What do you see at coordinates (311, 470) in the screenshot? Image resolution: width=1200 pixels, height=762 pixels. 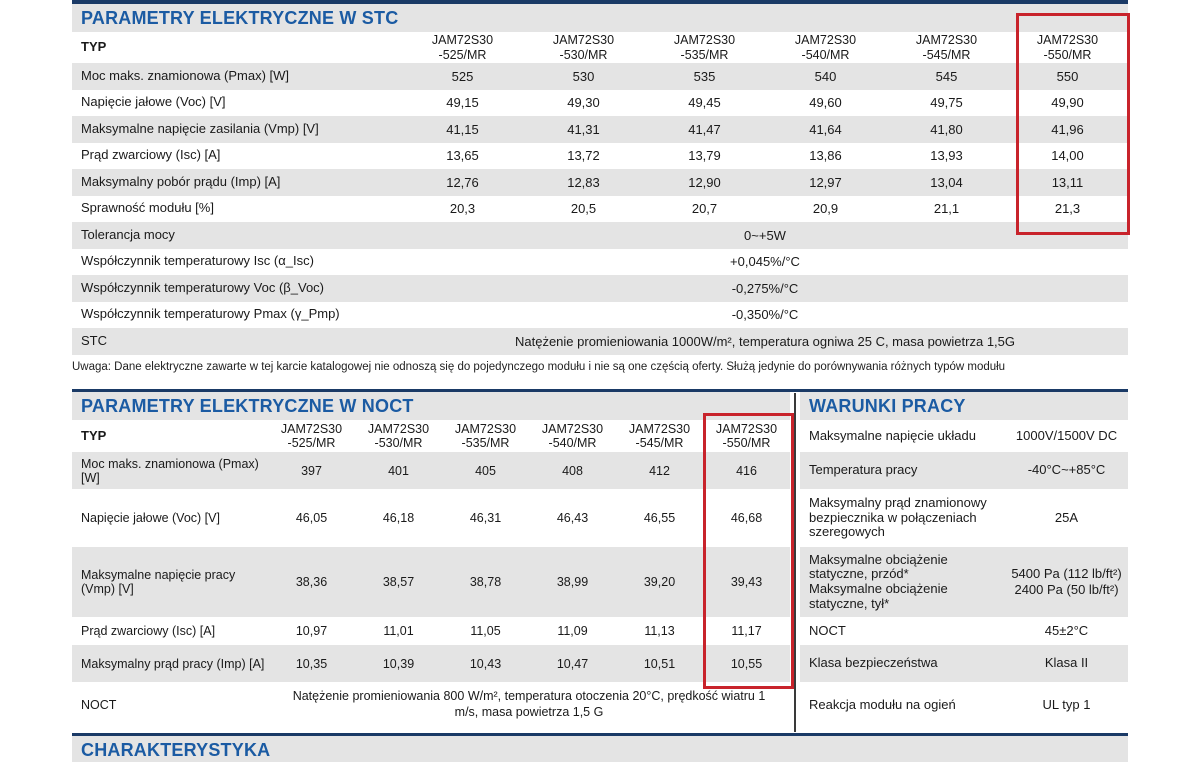 I see `cell-value: 397` at bounding box center [311, 470].